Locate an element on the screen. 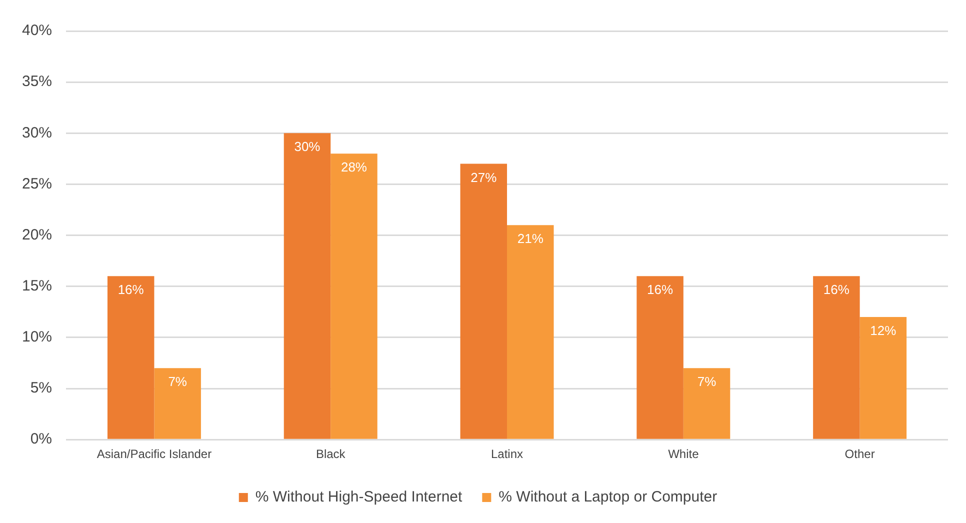 The width and height of the screenshot is (966, 523). y-tick-label: 5% is located at coordinates (41, 388).